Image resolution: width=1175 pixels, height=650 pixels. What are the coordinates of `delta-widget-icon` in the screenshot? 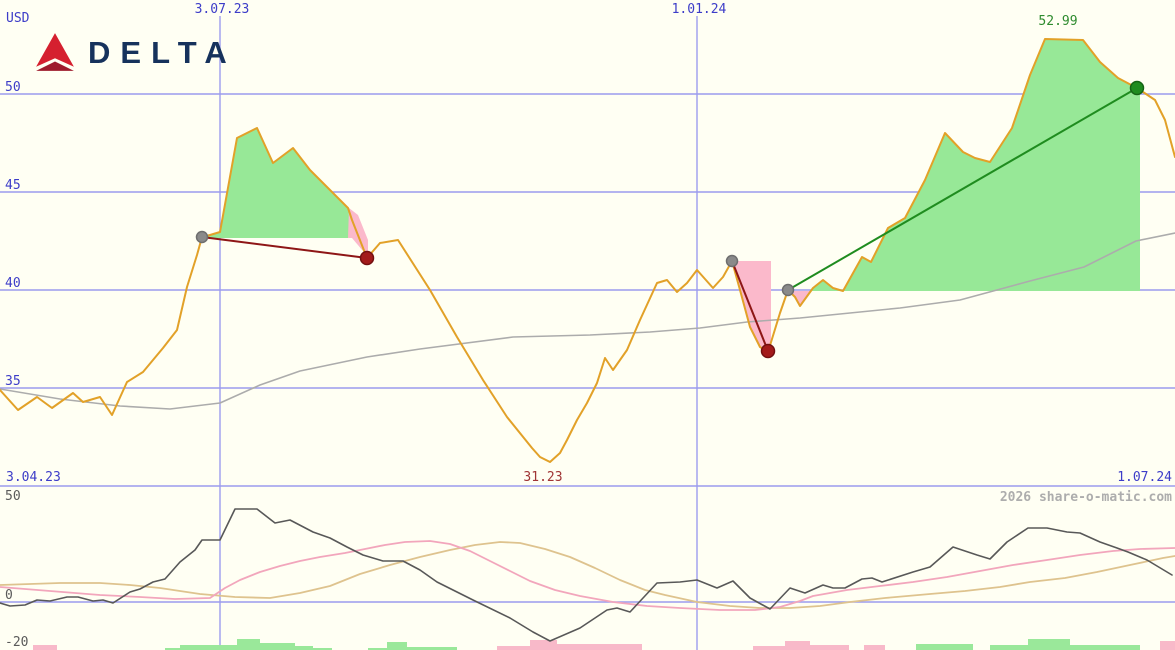 It's located at (55, 52).